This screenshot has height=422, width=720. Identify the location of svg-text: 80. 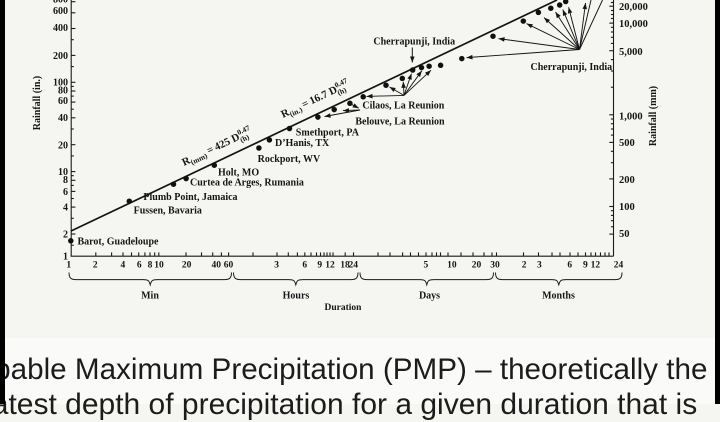
(63, 90).